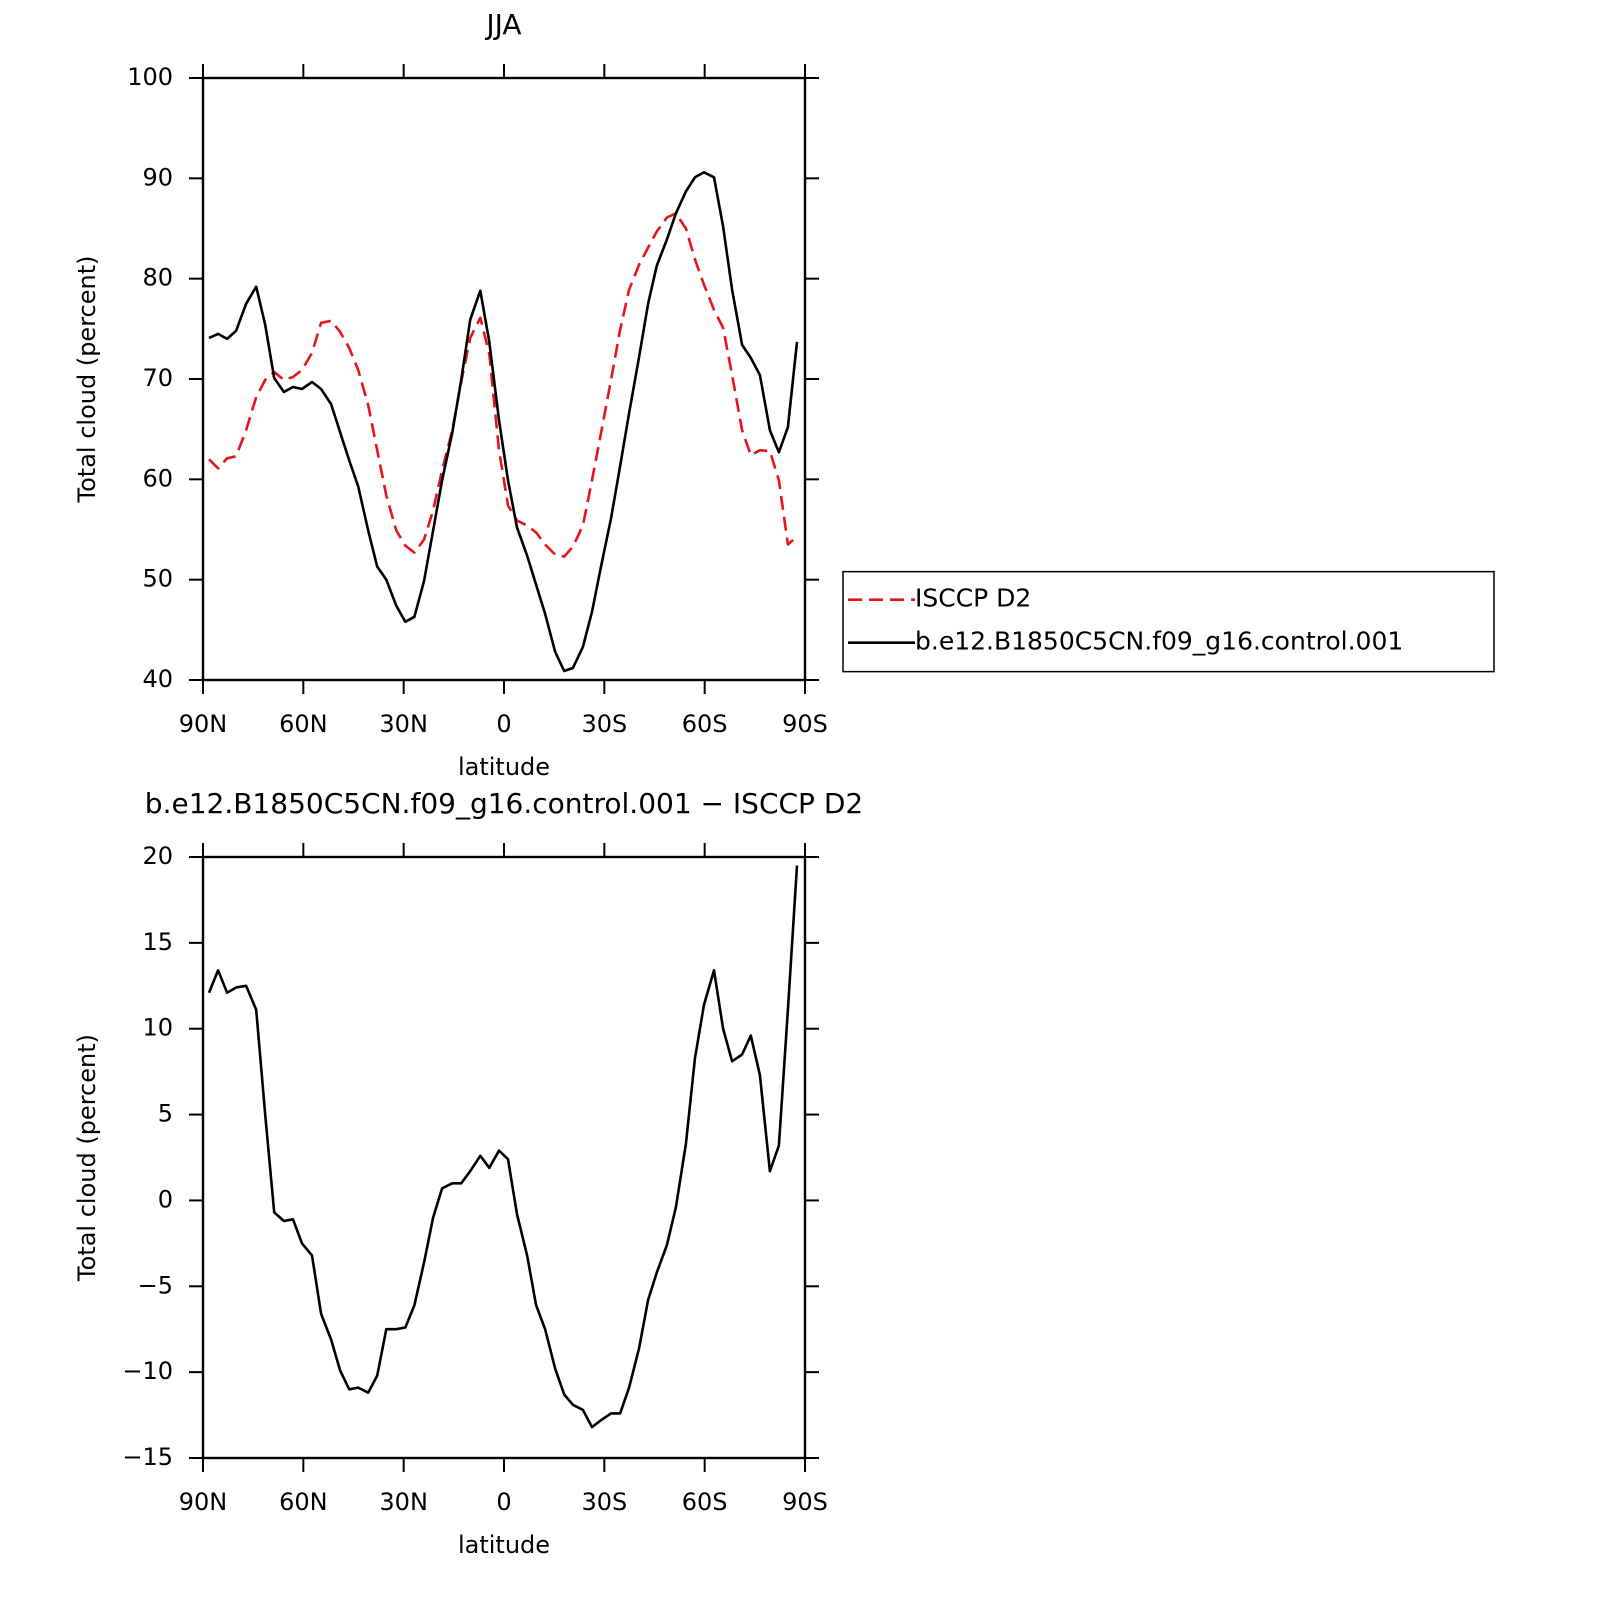 The image size is (1597, 1597). I want to click on legend-label: ISCCP D2, so click(973, 598).